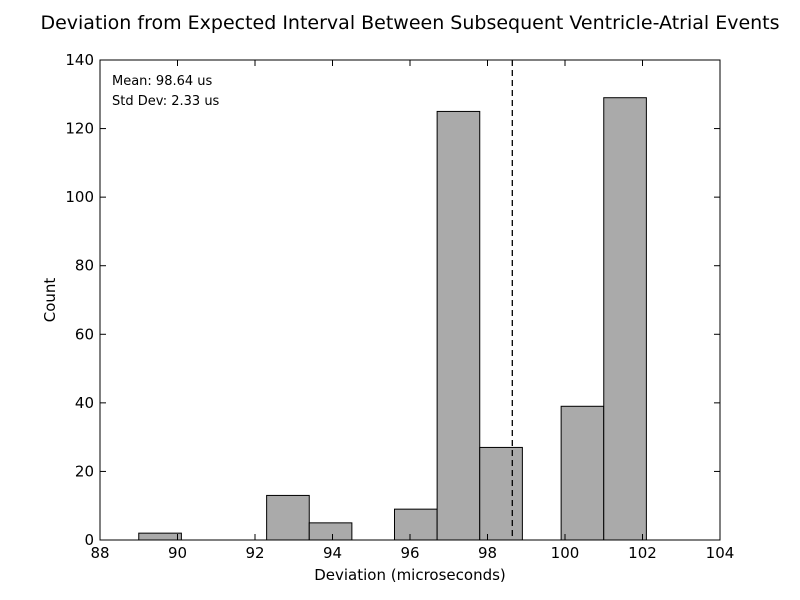  I want to click on x-tick-label: 96, so click(409, 553).